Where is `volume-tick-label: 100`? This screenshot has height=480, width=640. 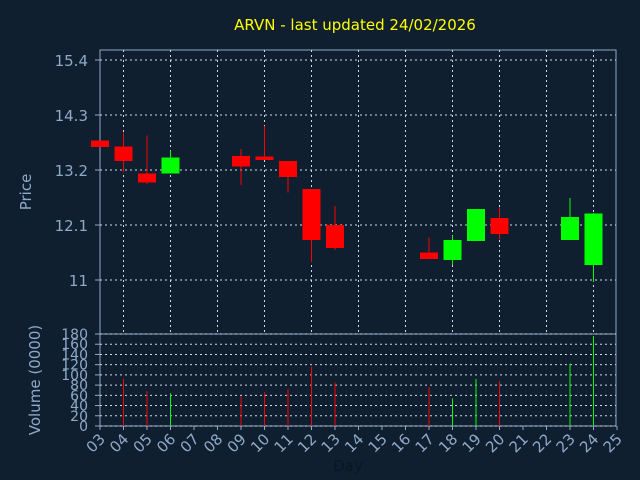 volume-tick-label: 100 is located at coordinates (74, 376).